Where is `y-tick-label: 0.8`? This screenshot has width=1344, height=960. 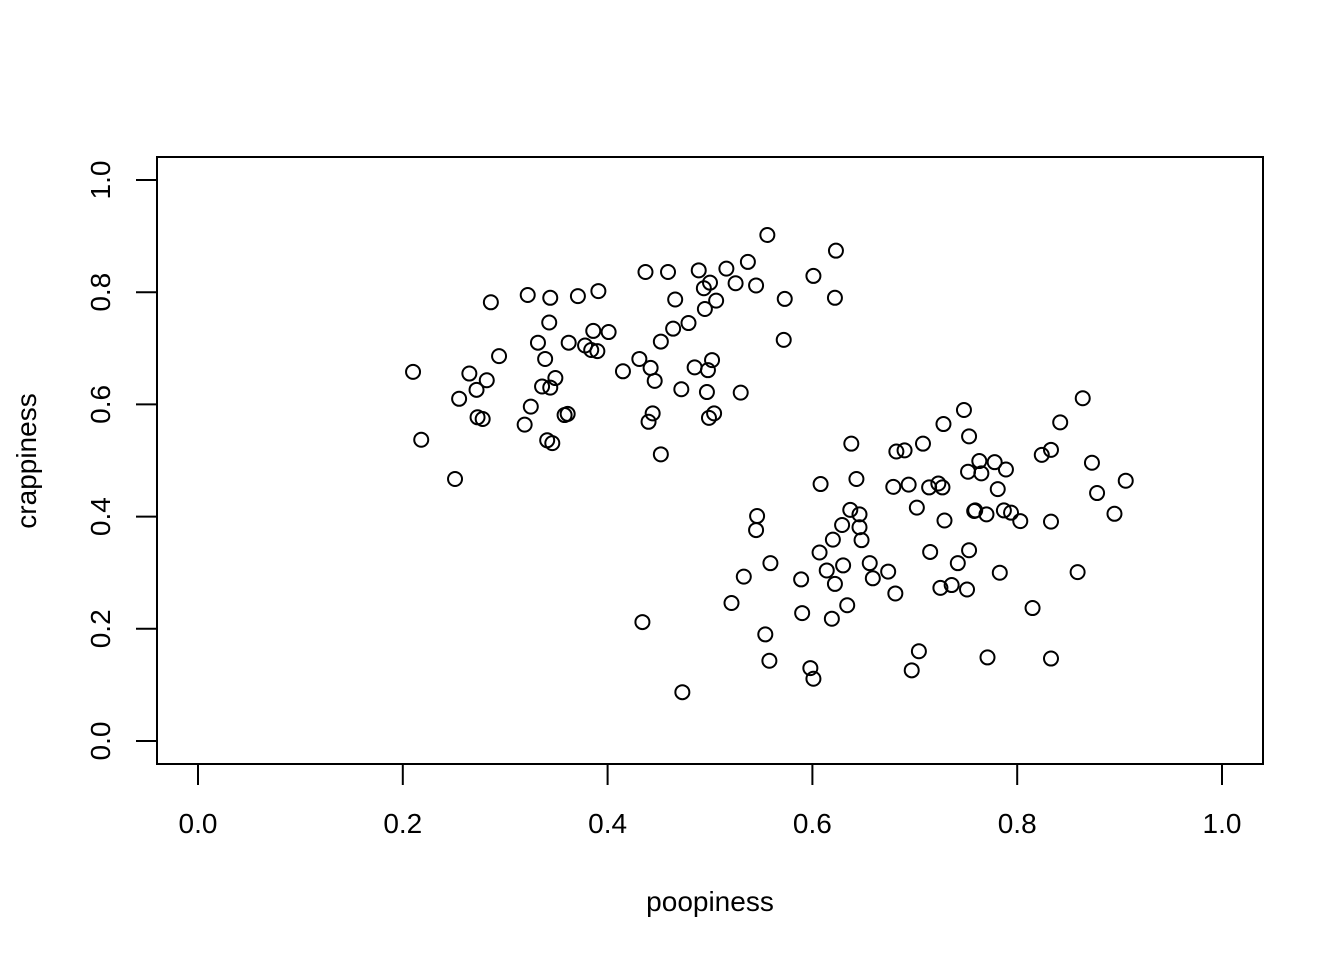
y-tick-label: 0.8 is located at coordinates (100, 292).